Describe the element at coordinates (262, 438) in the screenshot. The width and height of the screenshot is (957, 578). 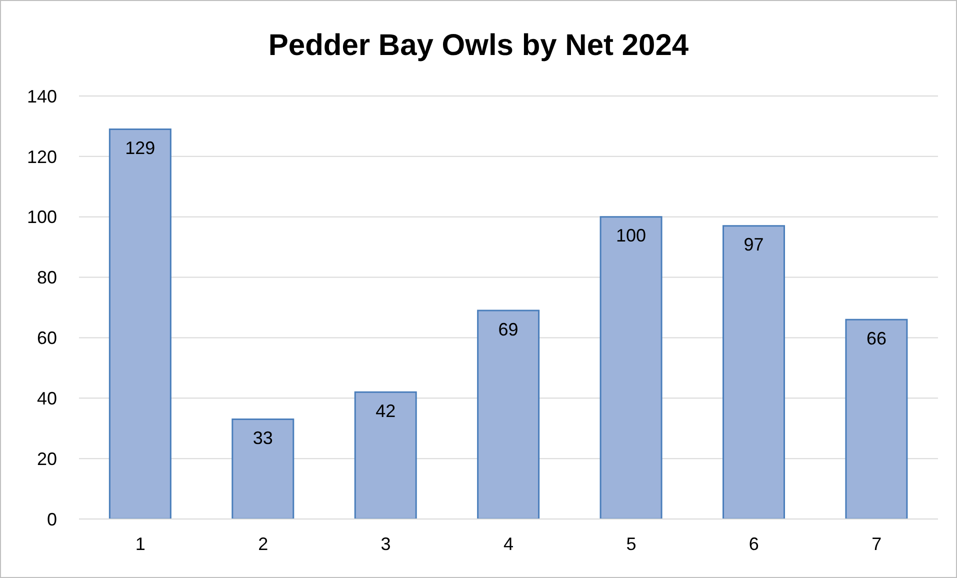
I see `data-label: 33` at that location.